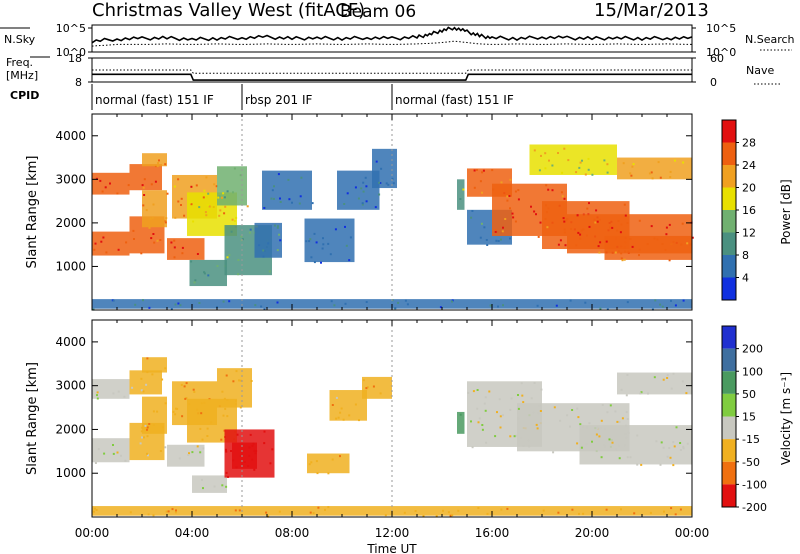  What do you see at coordinates (749, 210) in the screenshot?
I see `power-colorbar-tick-3: 16` at bounding box center [749, 210].